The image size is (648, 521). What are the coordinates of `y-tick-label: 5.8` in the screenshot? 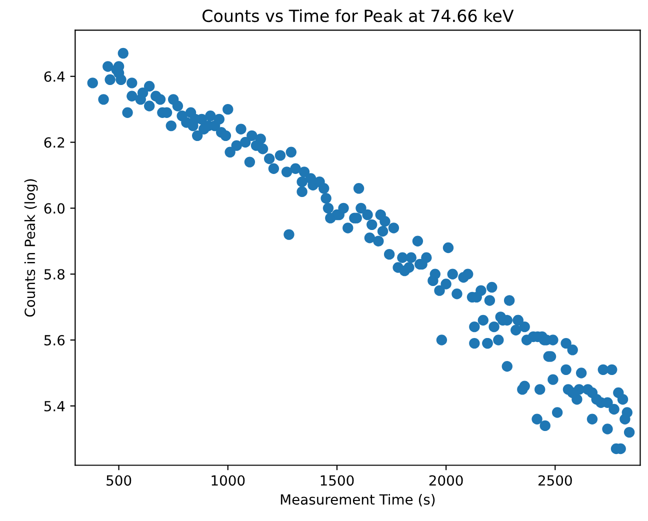 It's located at (54, 274).